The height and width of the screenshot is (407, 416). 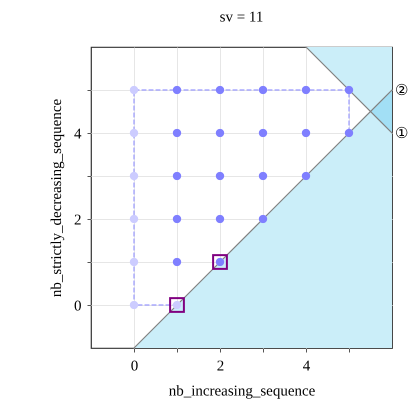 What do you see at coordinates (220, 366) in the screenshot?
I see `x-tick-label: 2` at bounding box center [220, 366].